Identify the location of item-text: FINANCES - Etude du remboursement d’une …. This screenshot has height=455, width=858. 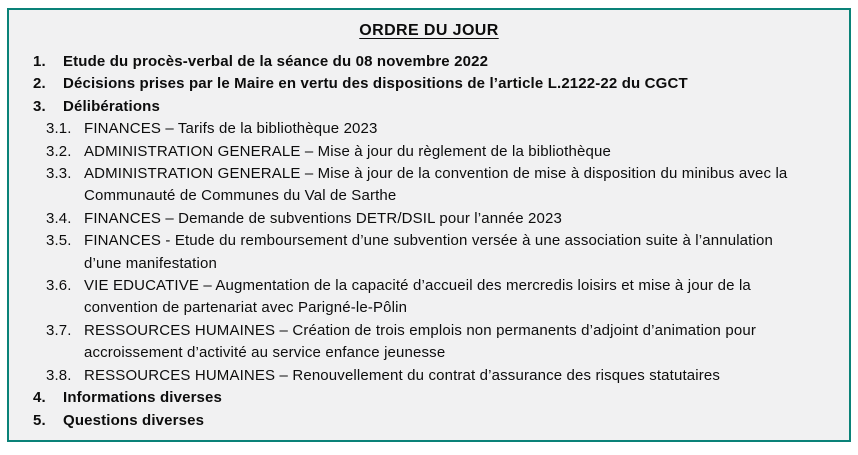
(428, 252).